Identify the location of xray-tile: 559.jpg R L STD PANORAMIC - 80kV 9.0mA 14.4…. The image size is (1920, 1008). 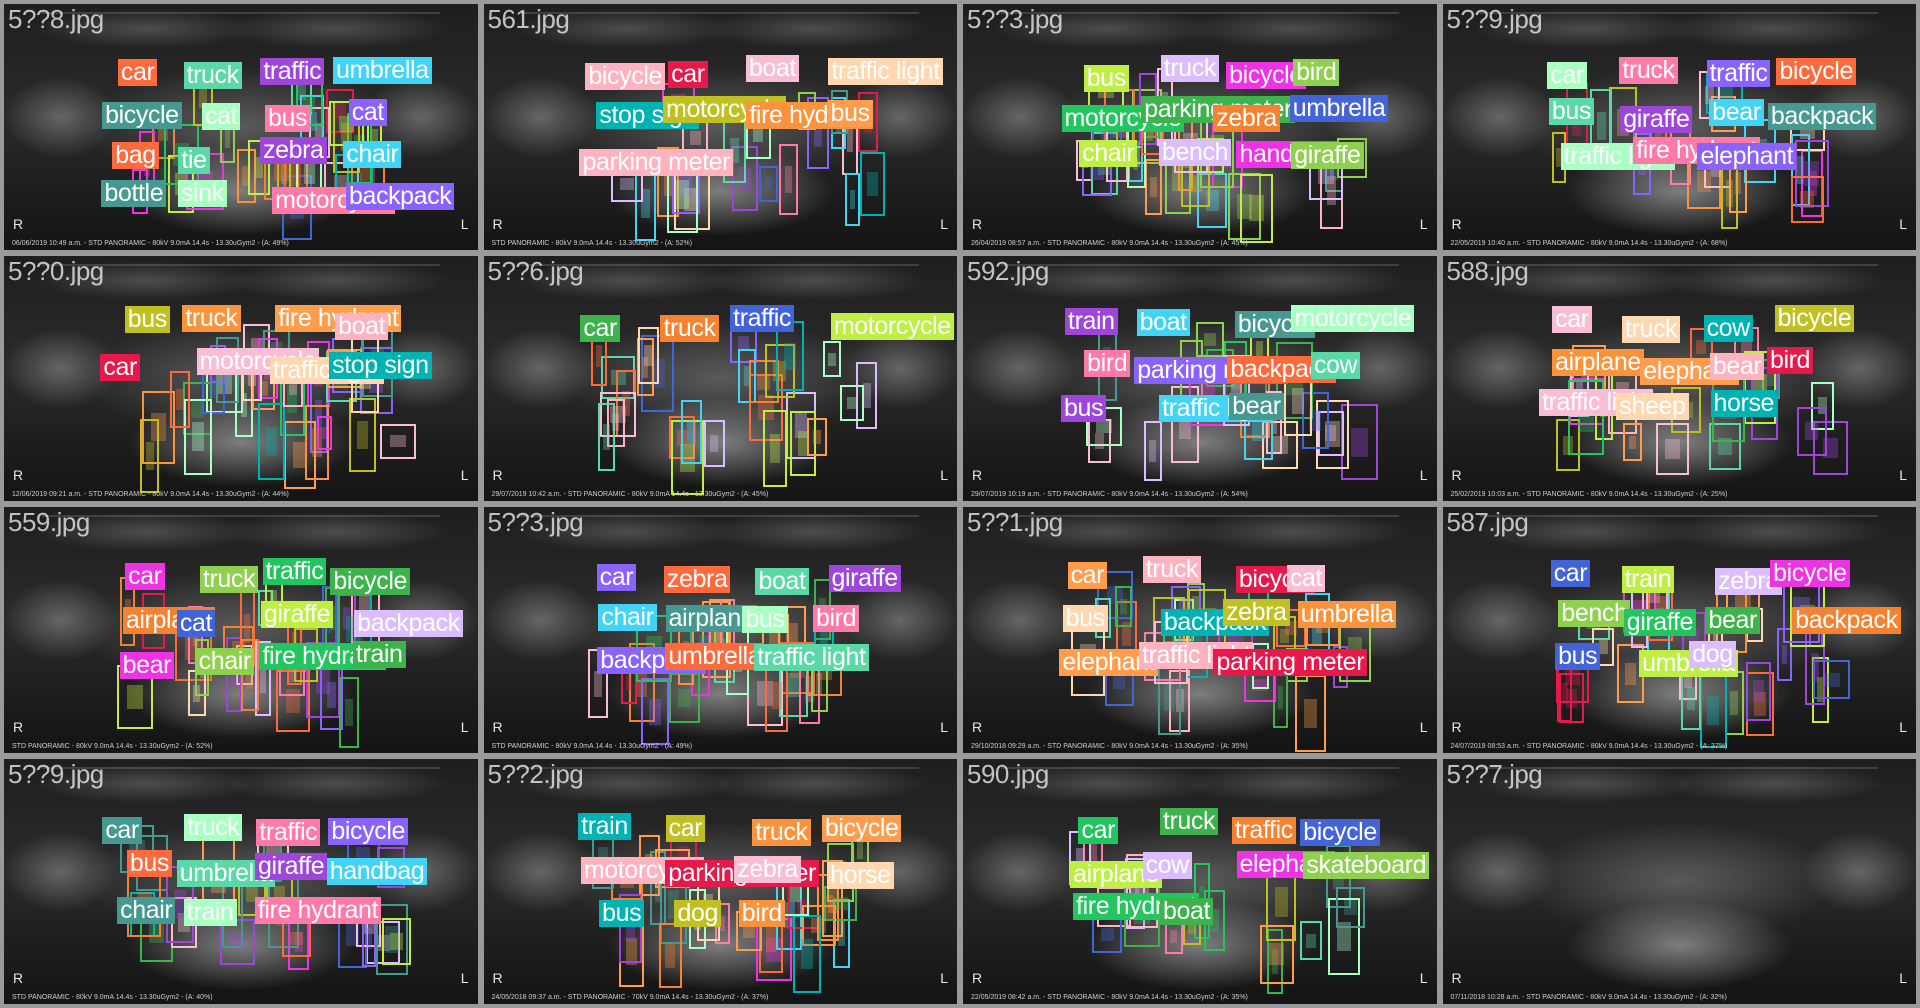
(241, 630).